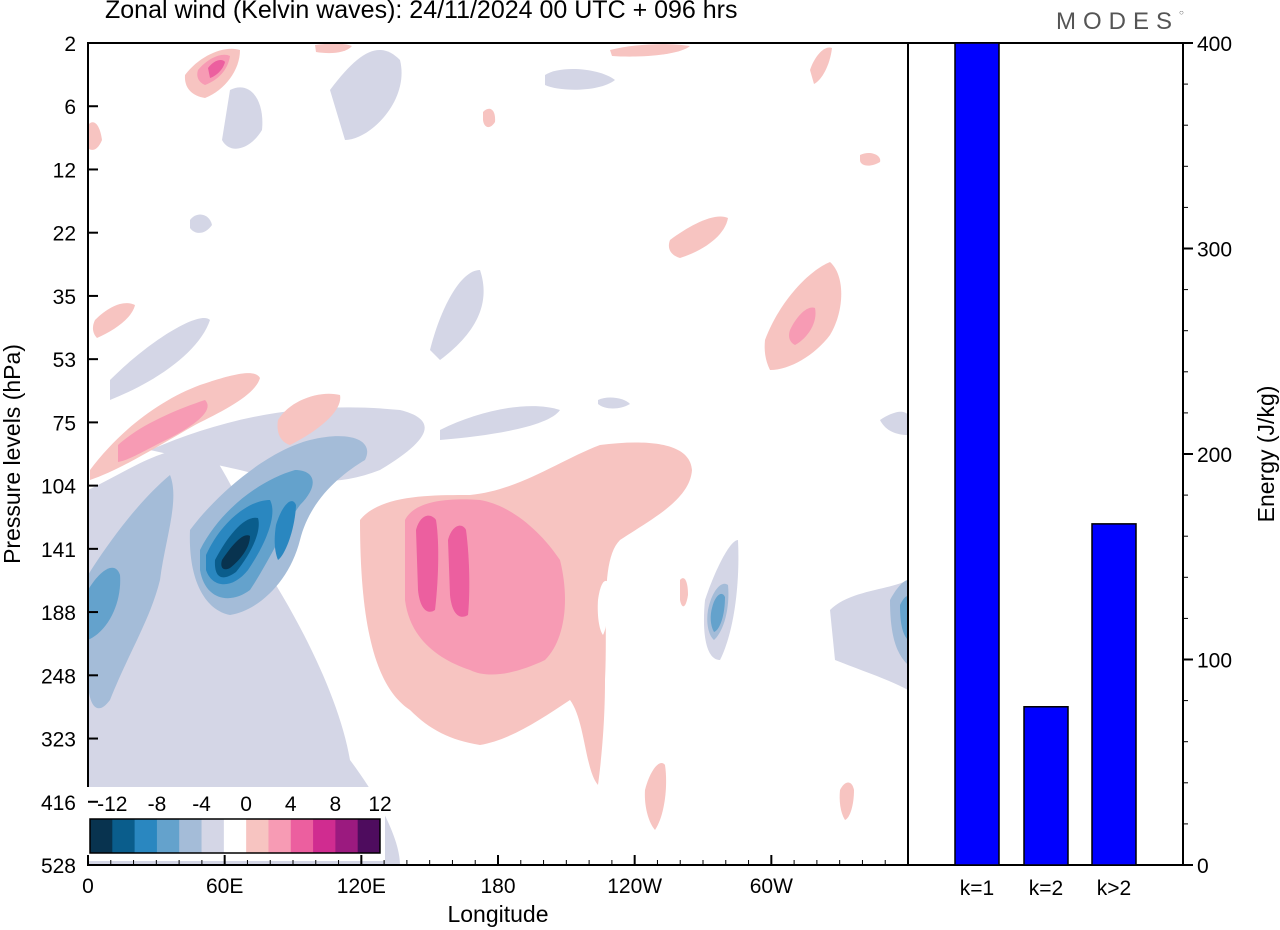 The height and width of the screenshot is (930, 1280). What do you see at coordinates (112, 804) in the screenshot?
I see `colorbar-label: -12` at bounding box center [112, 804].